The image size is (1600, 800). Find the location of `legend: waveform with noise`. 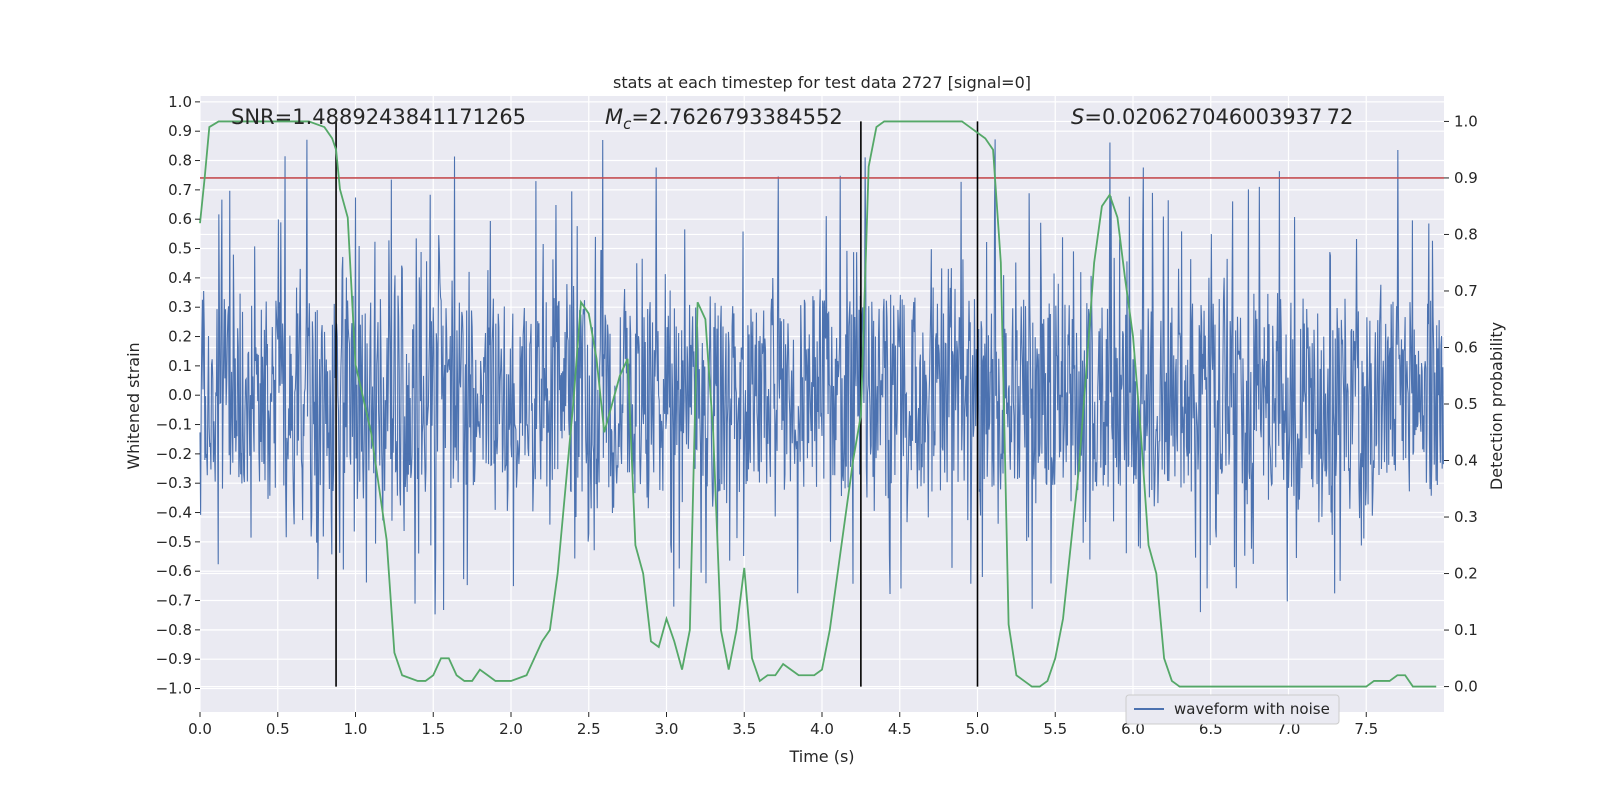

legend: waveform with noise is located at coordinates (1232, 709).